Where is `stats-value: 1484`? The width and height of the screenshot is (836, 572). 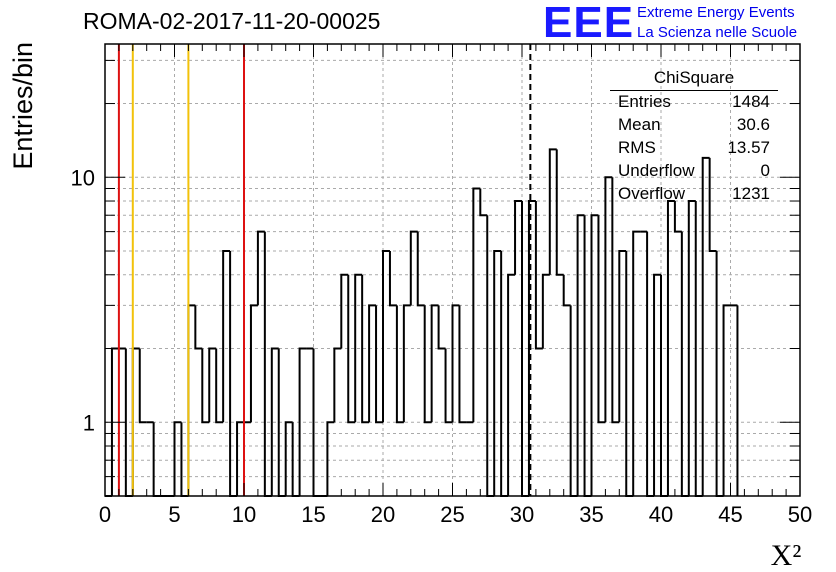
stats-value: 1484 is located at coordinates (751, 101).